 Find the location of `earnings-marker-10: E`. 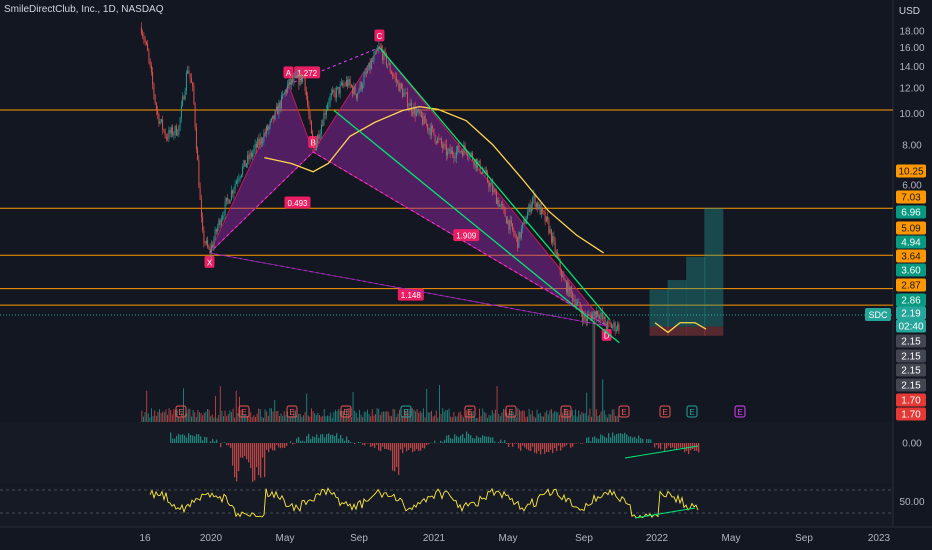

earnings-marker-10: E is located at coordinates (691, 412).